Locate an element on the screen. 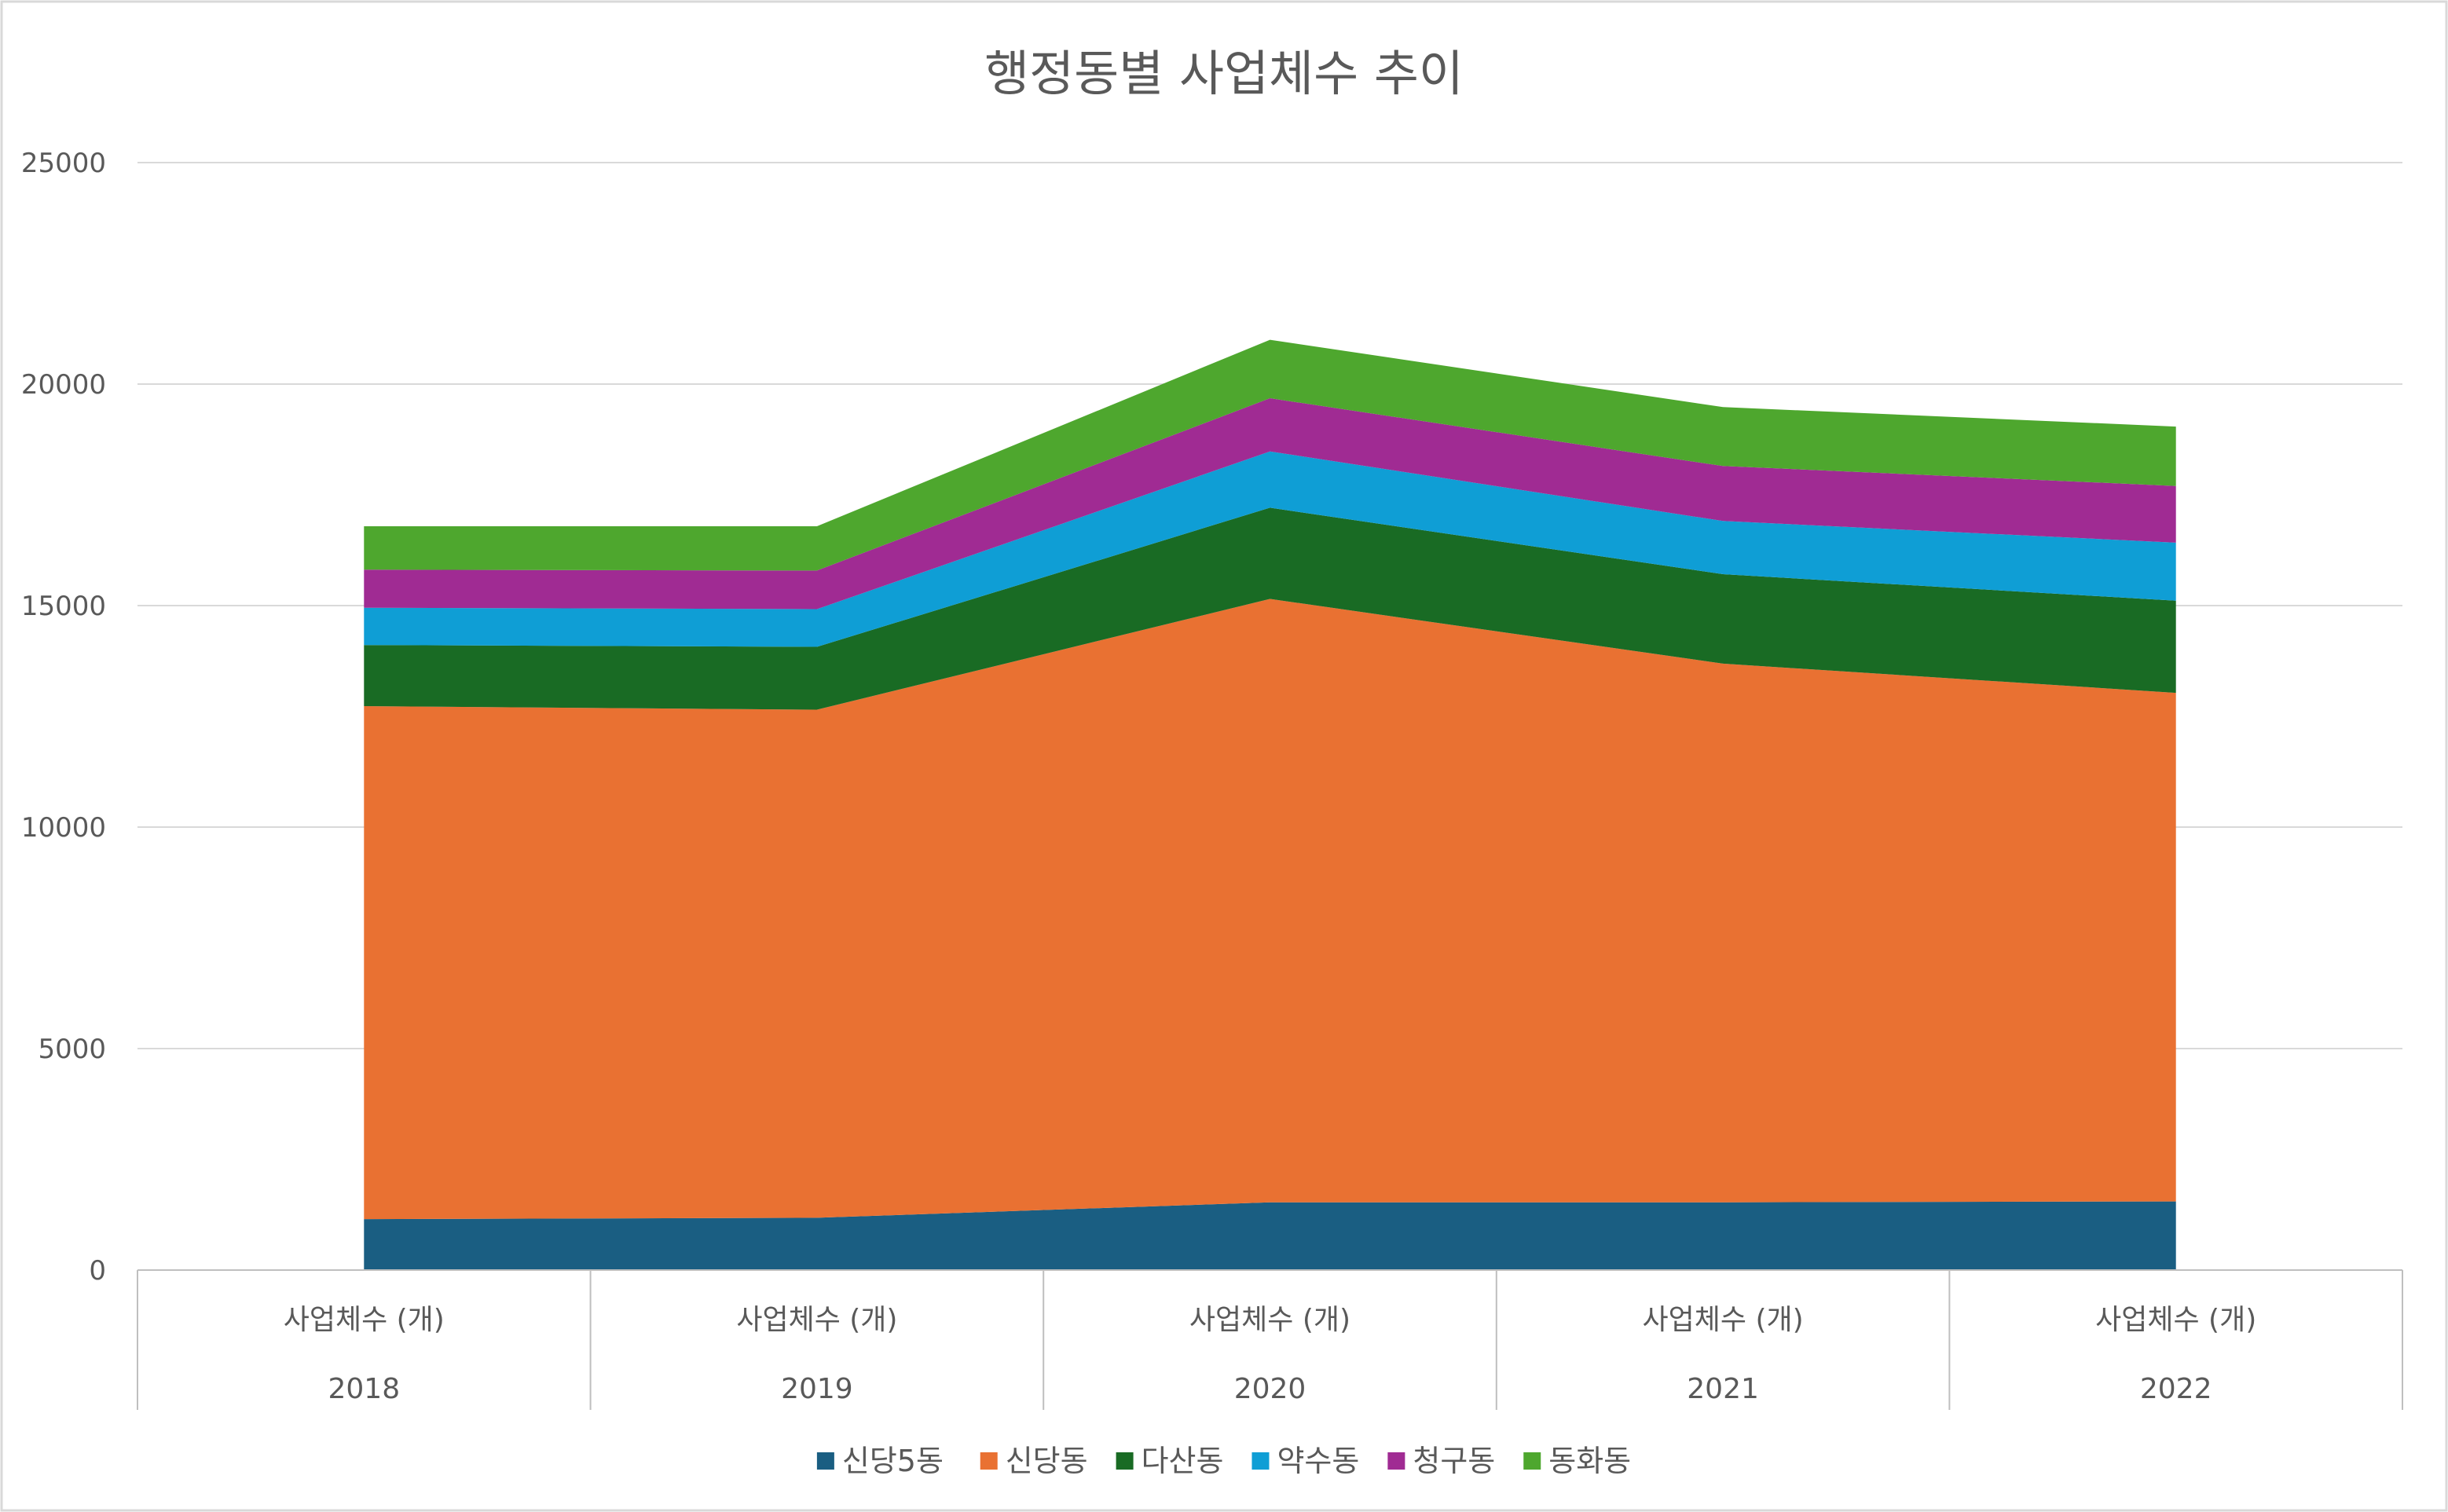 Image resolution: width=2448 pixels, height=1512 pixels. y-tick-label: 10000 is located at coordinates (63, 828).